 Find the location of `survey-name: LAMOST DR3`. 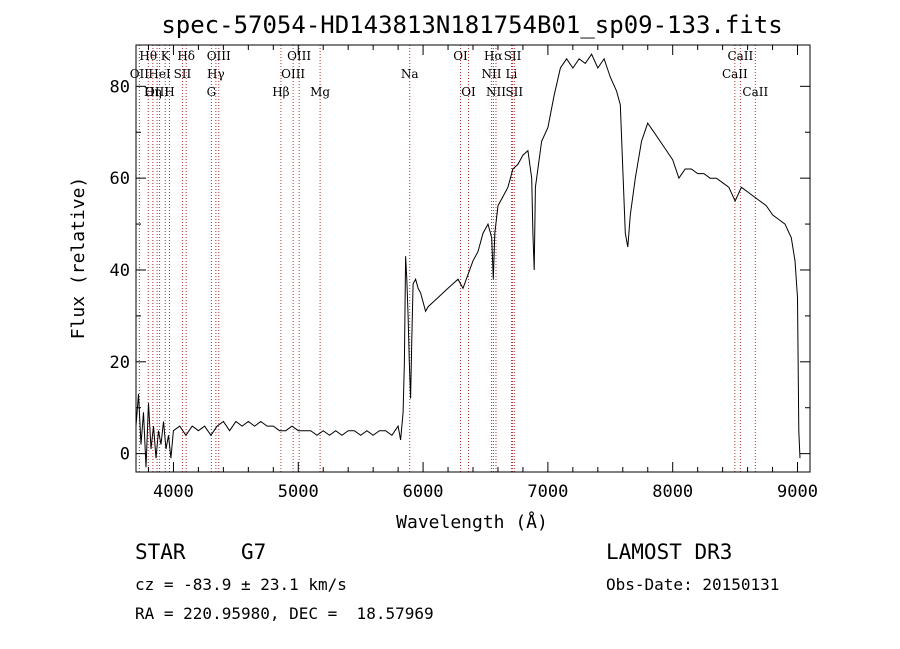

survey-name: LAMOST DR3 is located at coordinates (669, 552).